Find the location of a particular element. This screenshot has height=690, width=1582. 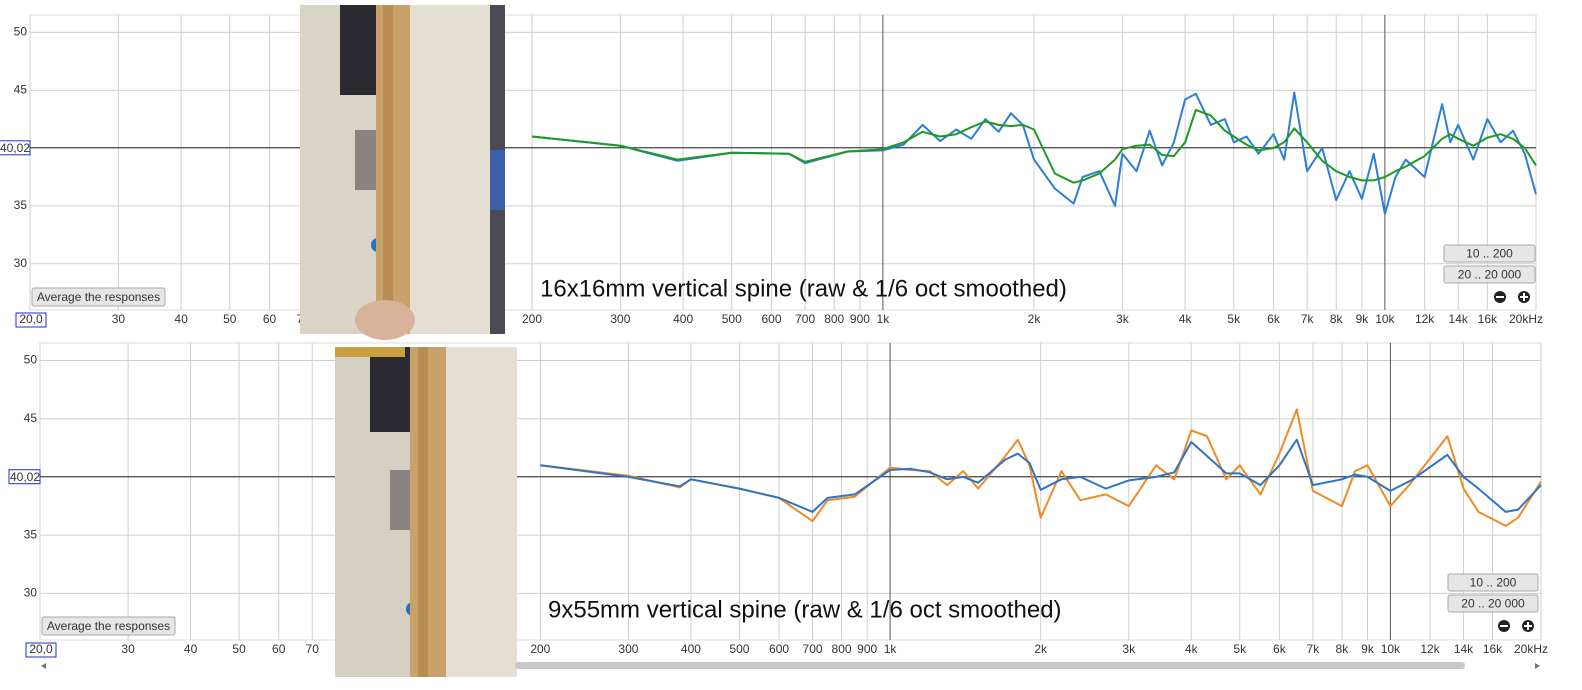

scrollbar is located at coordinates (990, 665).